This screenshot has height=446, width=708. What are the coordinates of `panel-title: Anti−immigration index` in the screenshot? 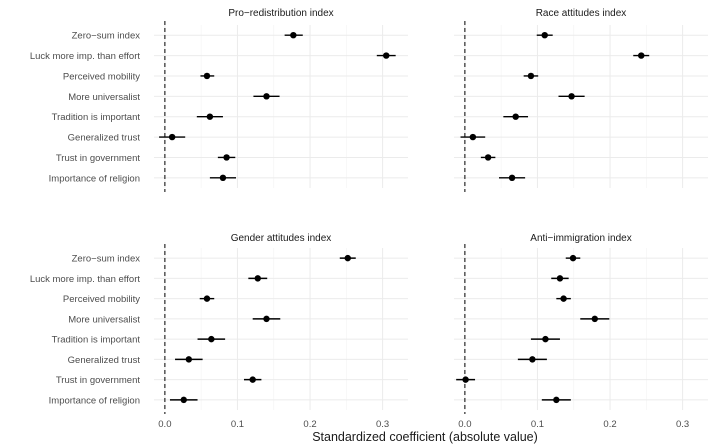 It's located at (580, 238).